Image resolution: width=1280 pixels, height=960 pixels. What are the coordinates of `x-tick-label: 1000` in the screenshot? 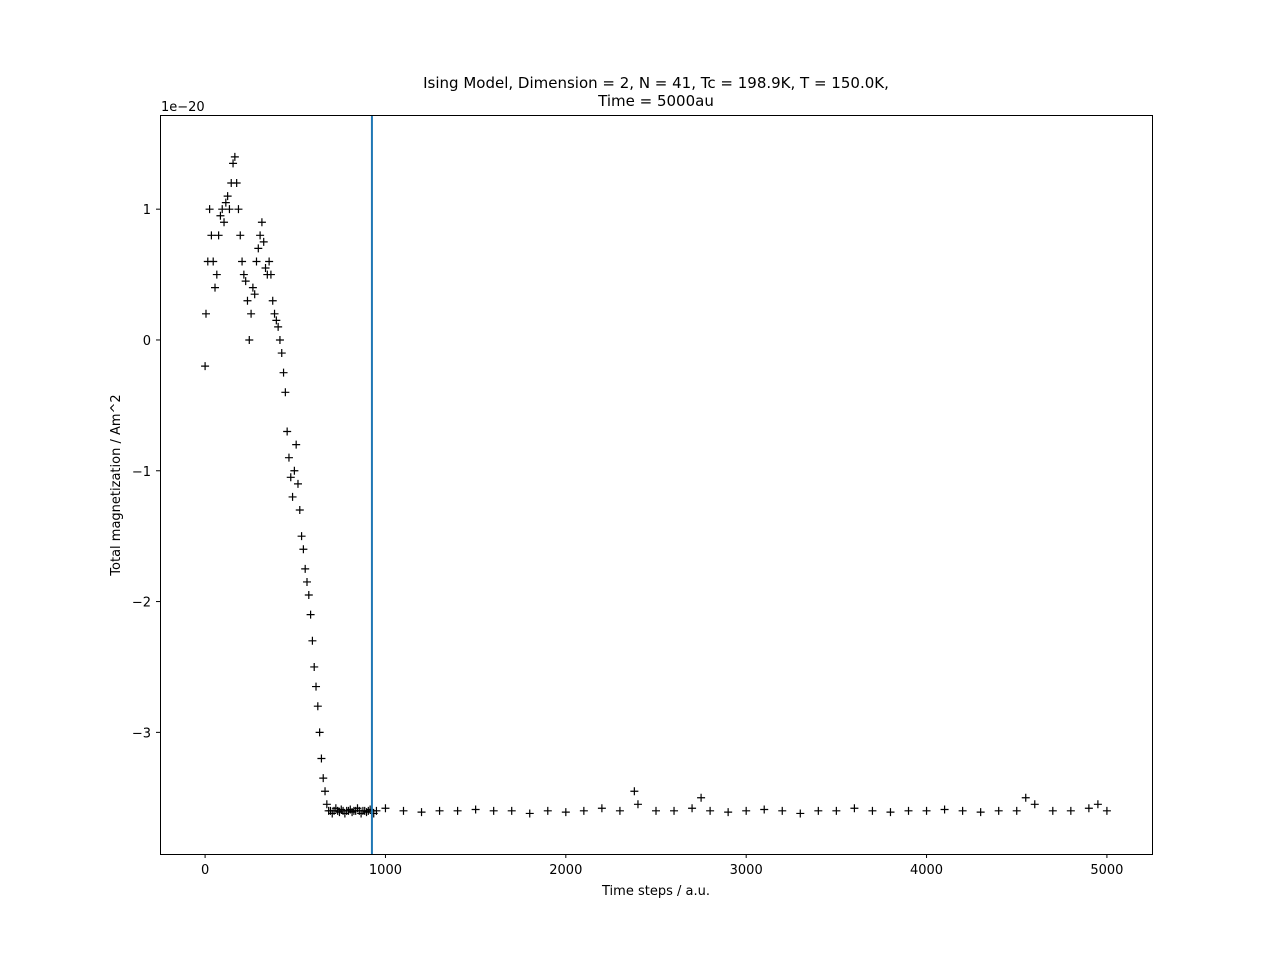 It's located at (385, 870).